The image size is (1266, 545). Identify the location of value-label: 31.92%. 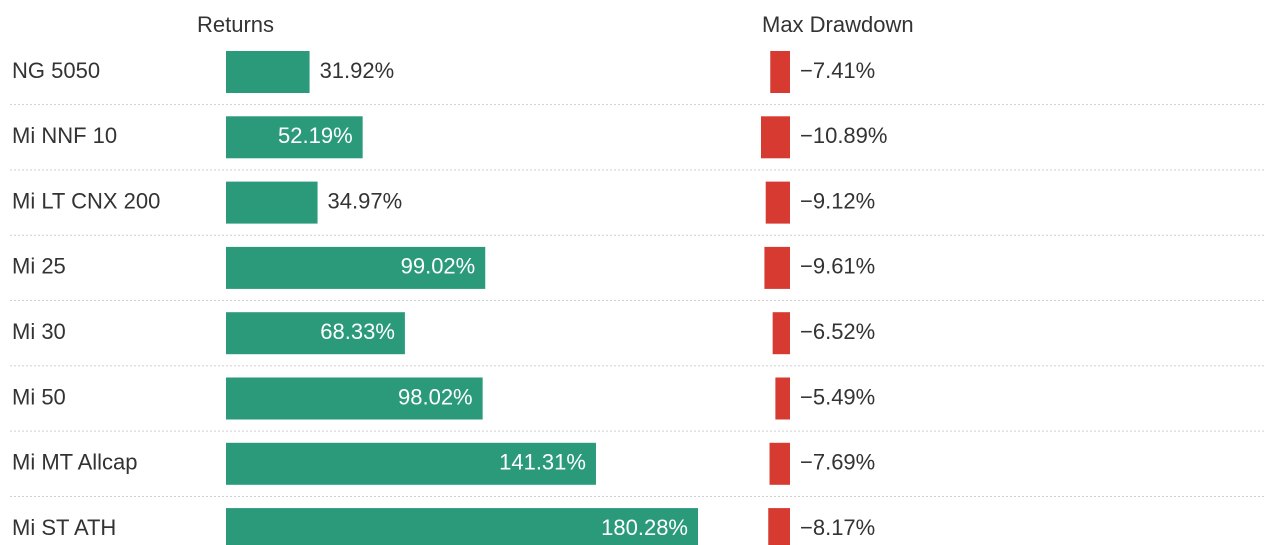
(357, 70).